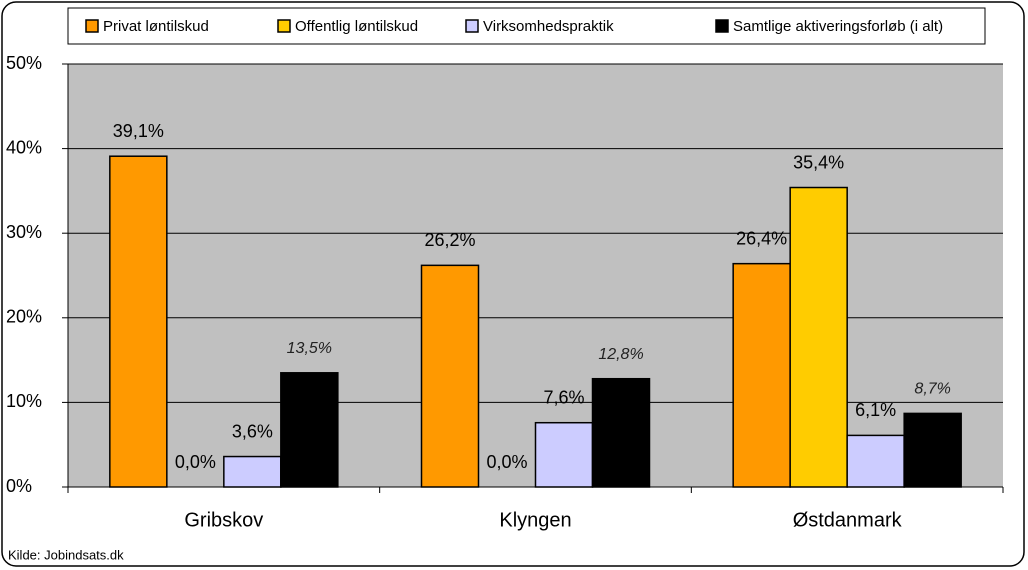  What do you see at coordinates (875, 410) in the screenshot?
I see `value-label: 6,1%` at bounding box center [875, 410].